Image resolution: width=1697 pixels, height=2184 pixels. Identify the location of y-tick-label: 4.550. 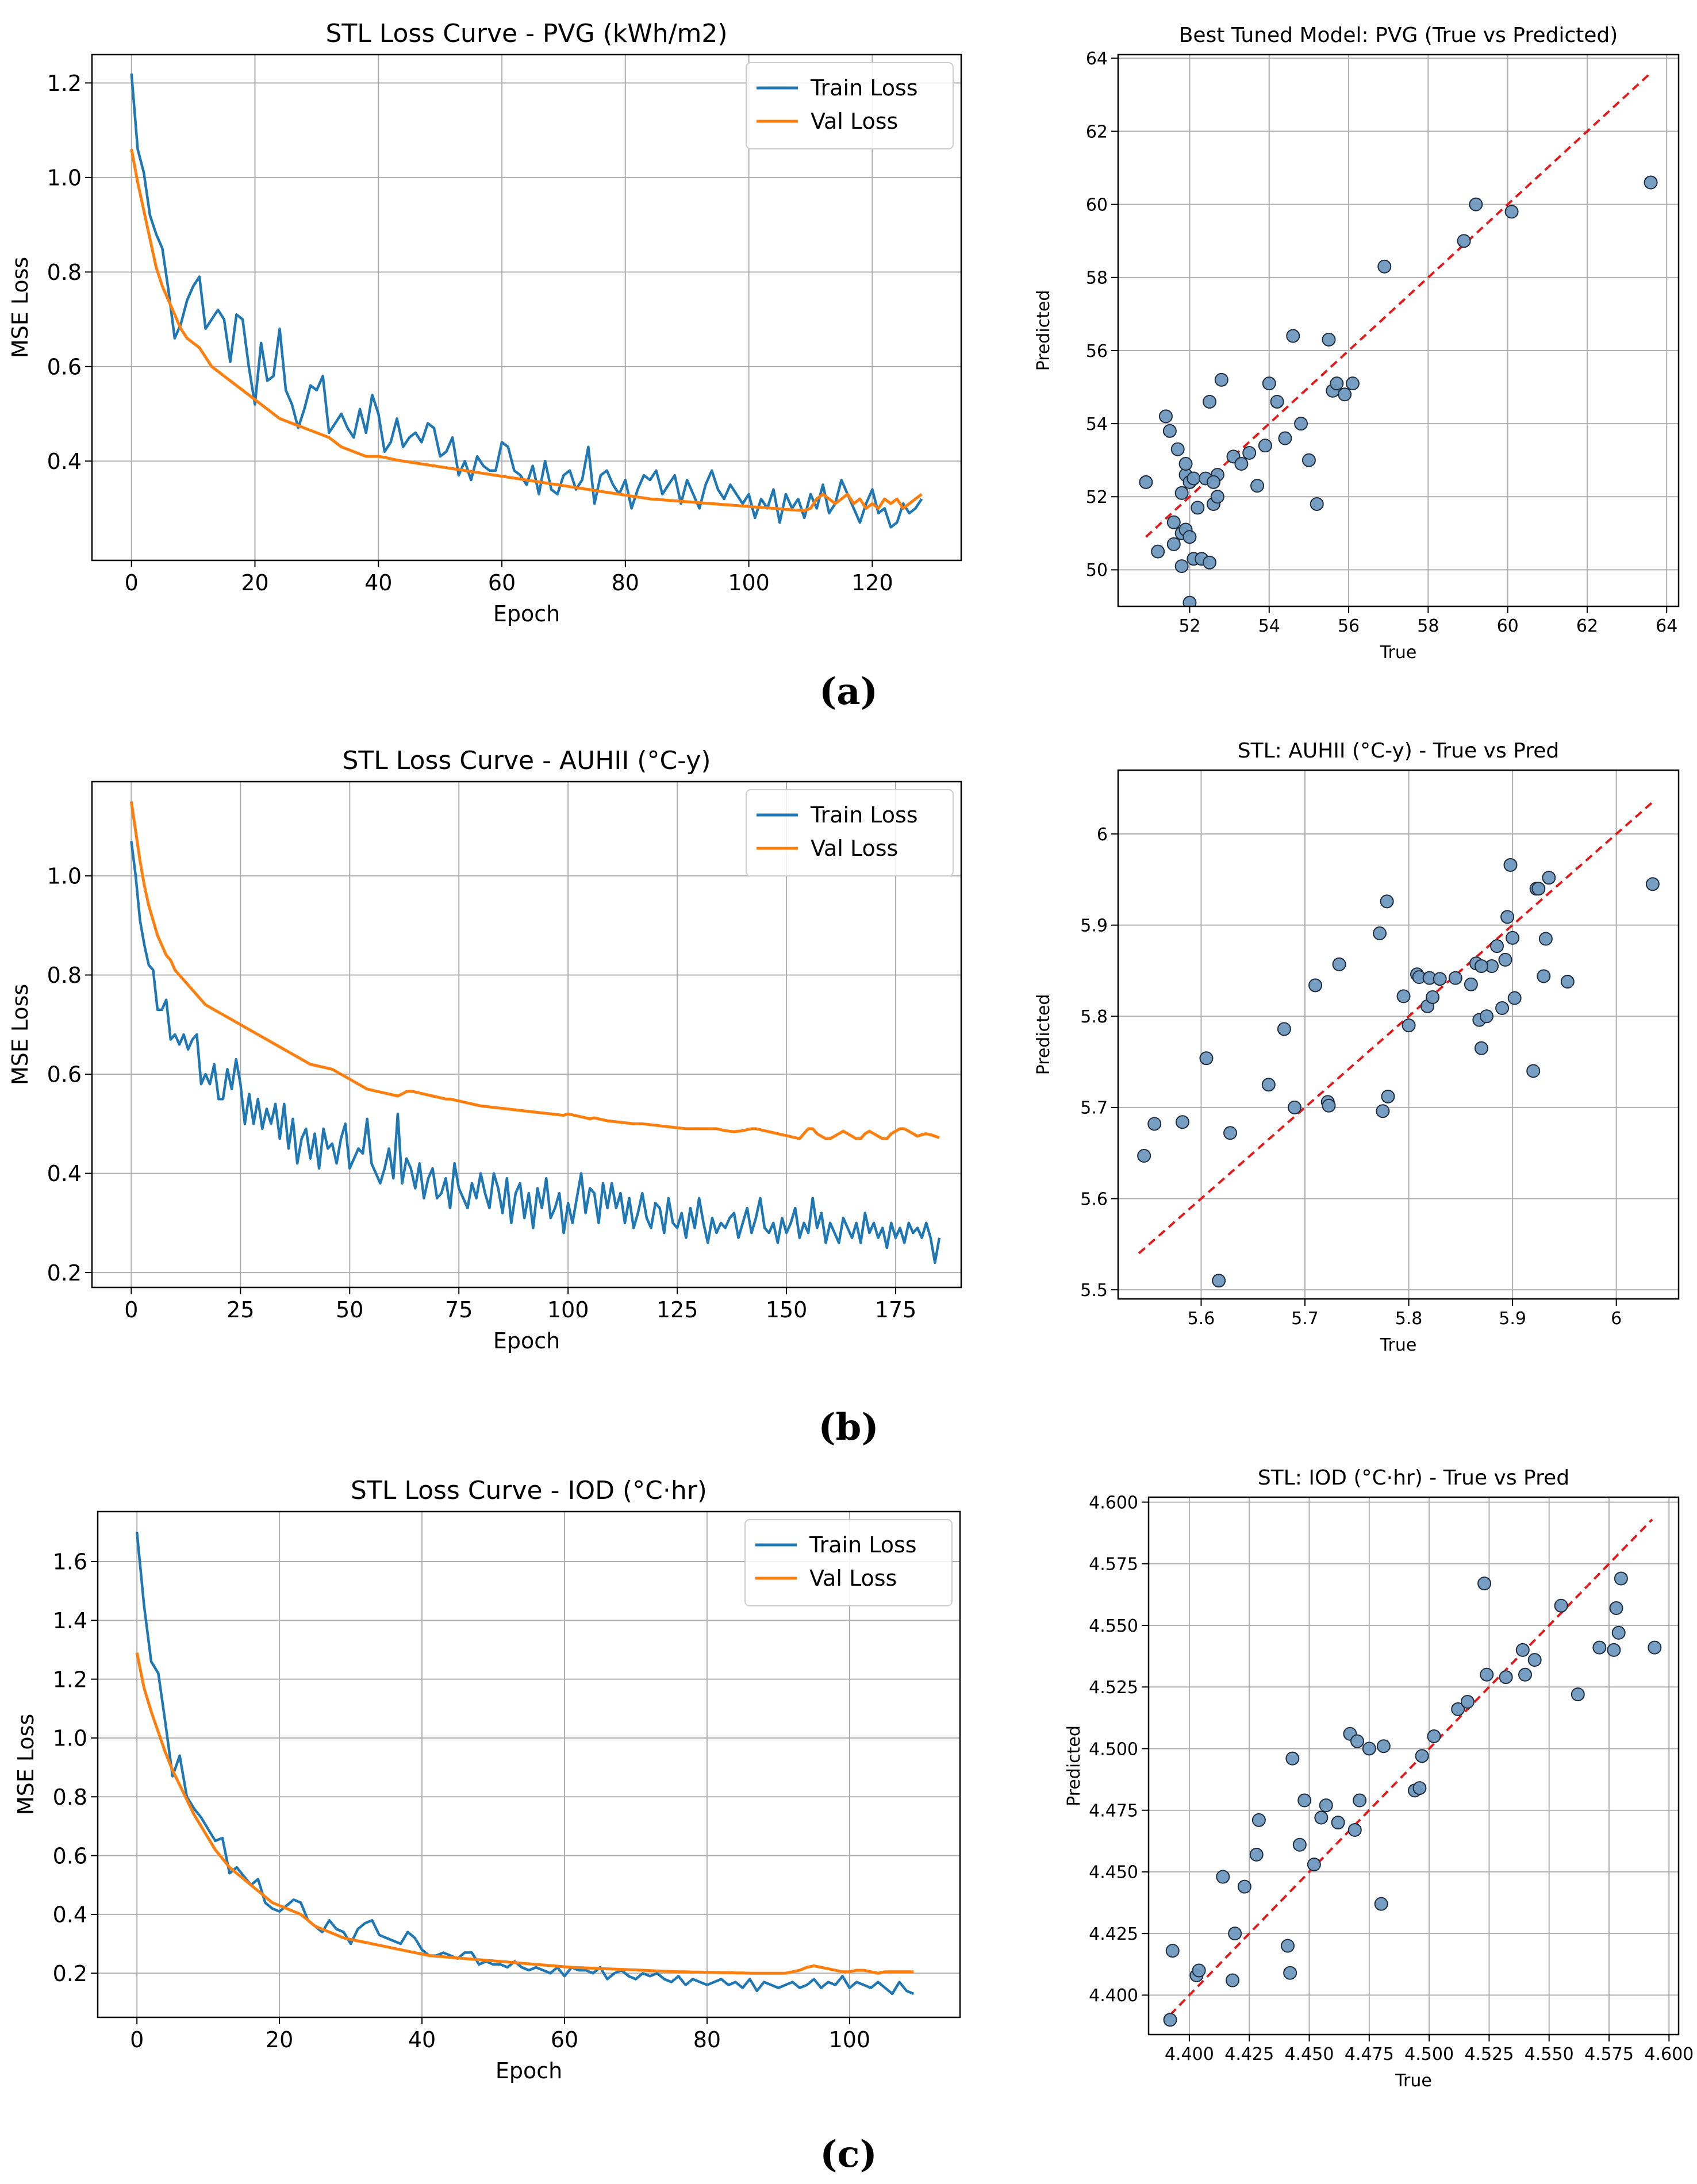
(1113, 1626).